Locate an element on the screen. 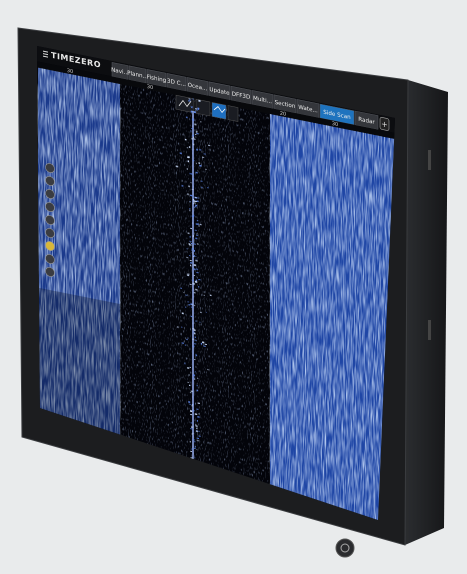  add-tab is located at coordinates (384, 124).